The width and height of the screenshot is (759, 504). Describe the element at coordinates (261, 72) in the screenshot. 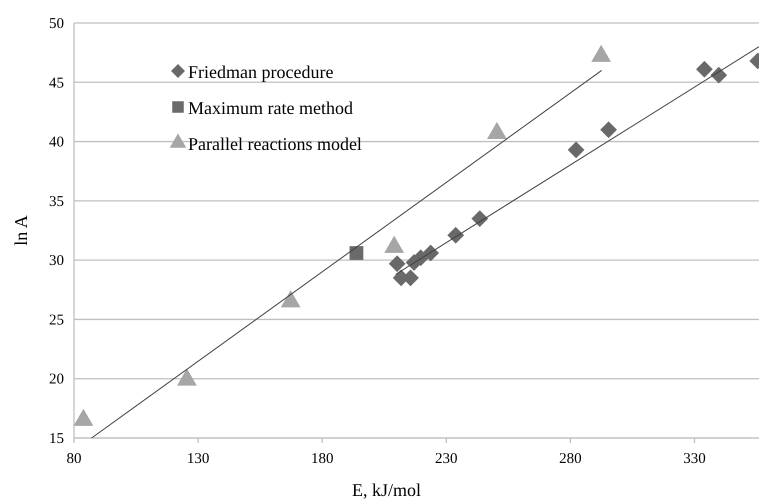

I see `legend-label: Friedman procedure` at that location.